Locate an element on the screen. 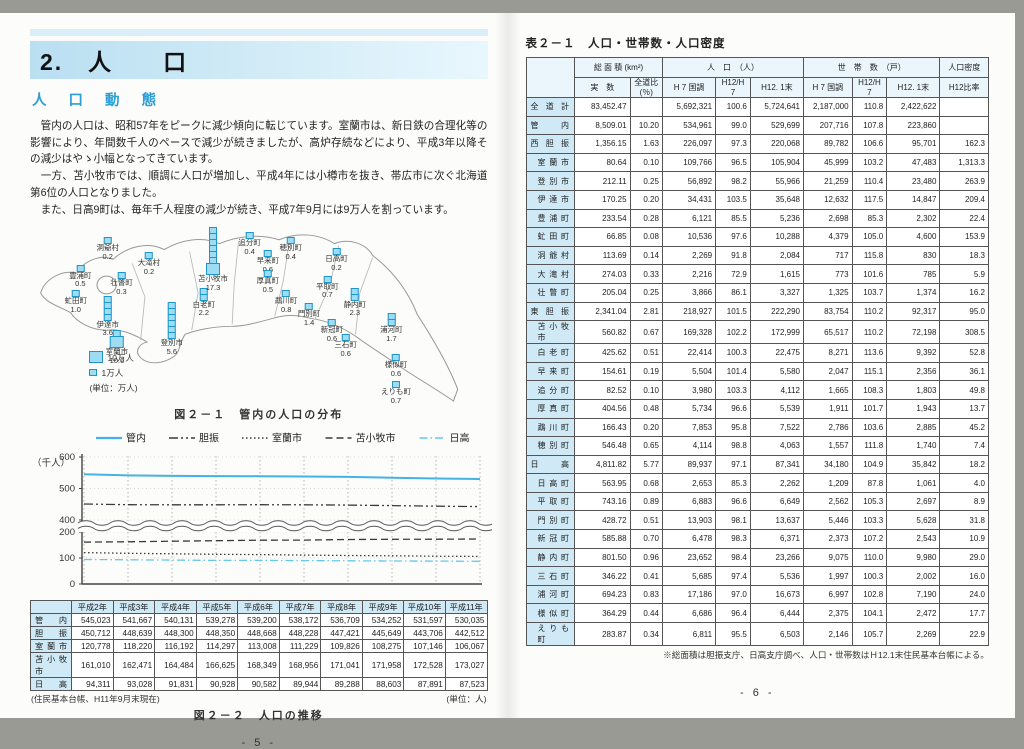 This screenshot has height=749, width=1024. row-label: 胆振 is located at coordinates (51, 633).